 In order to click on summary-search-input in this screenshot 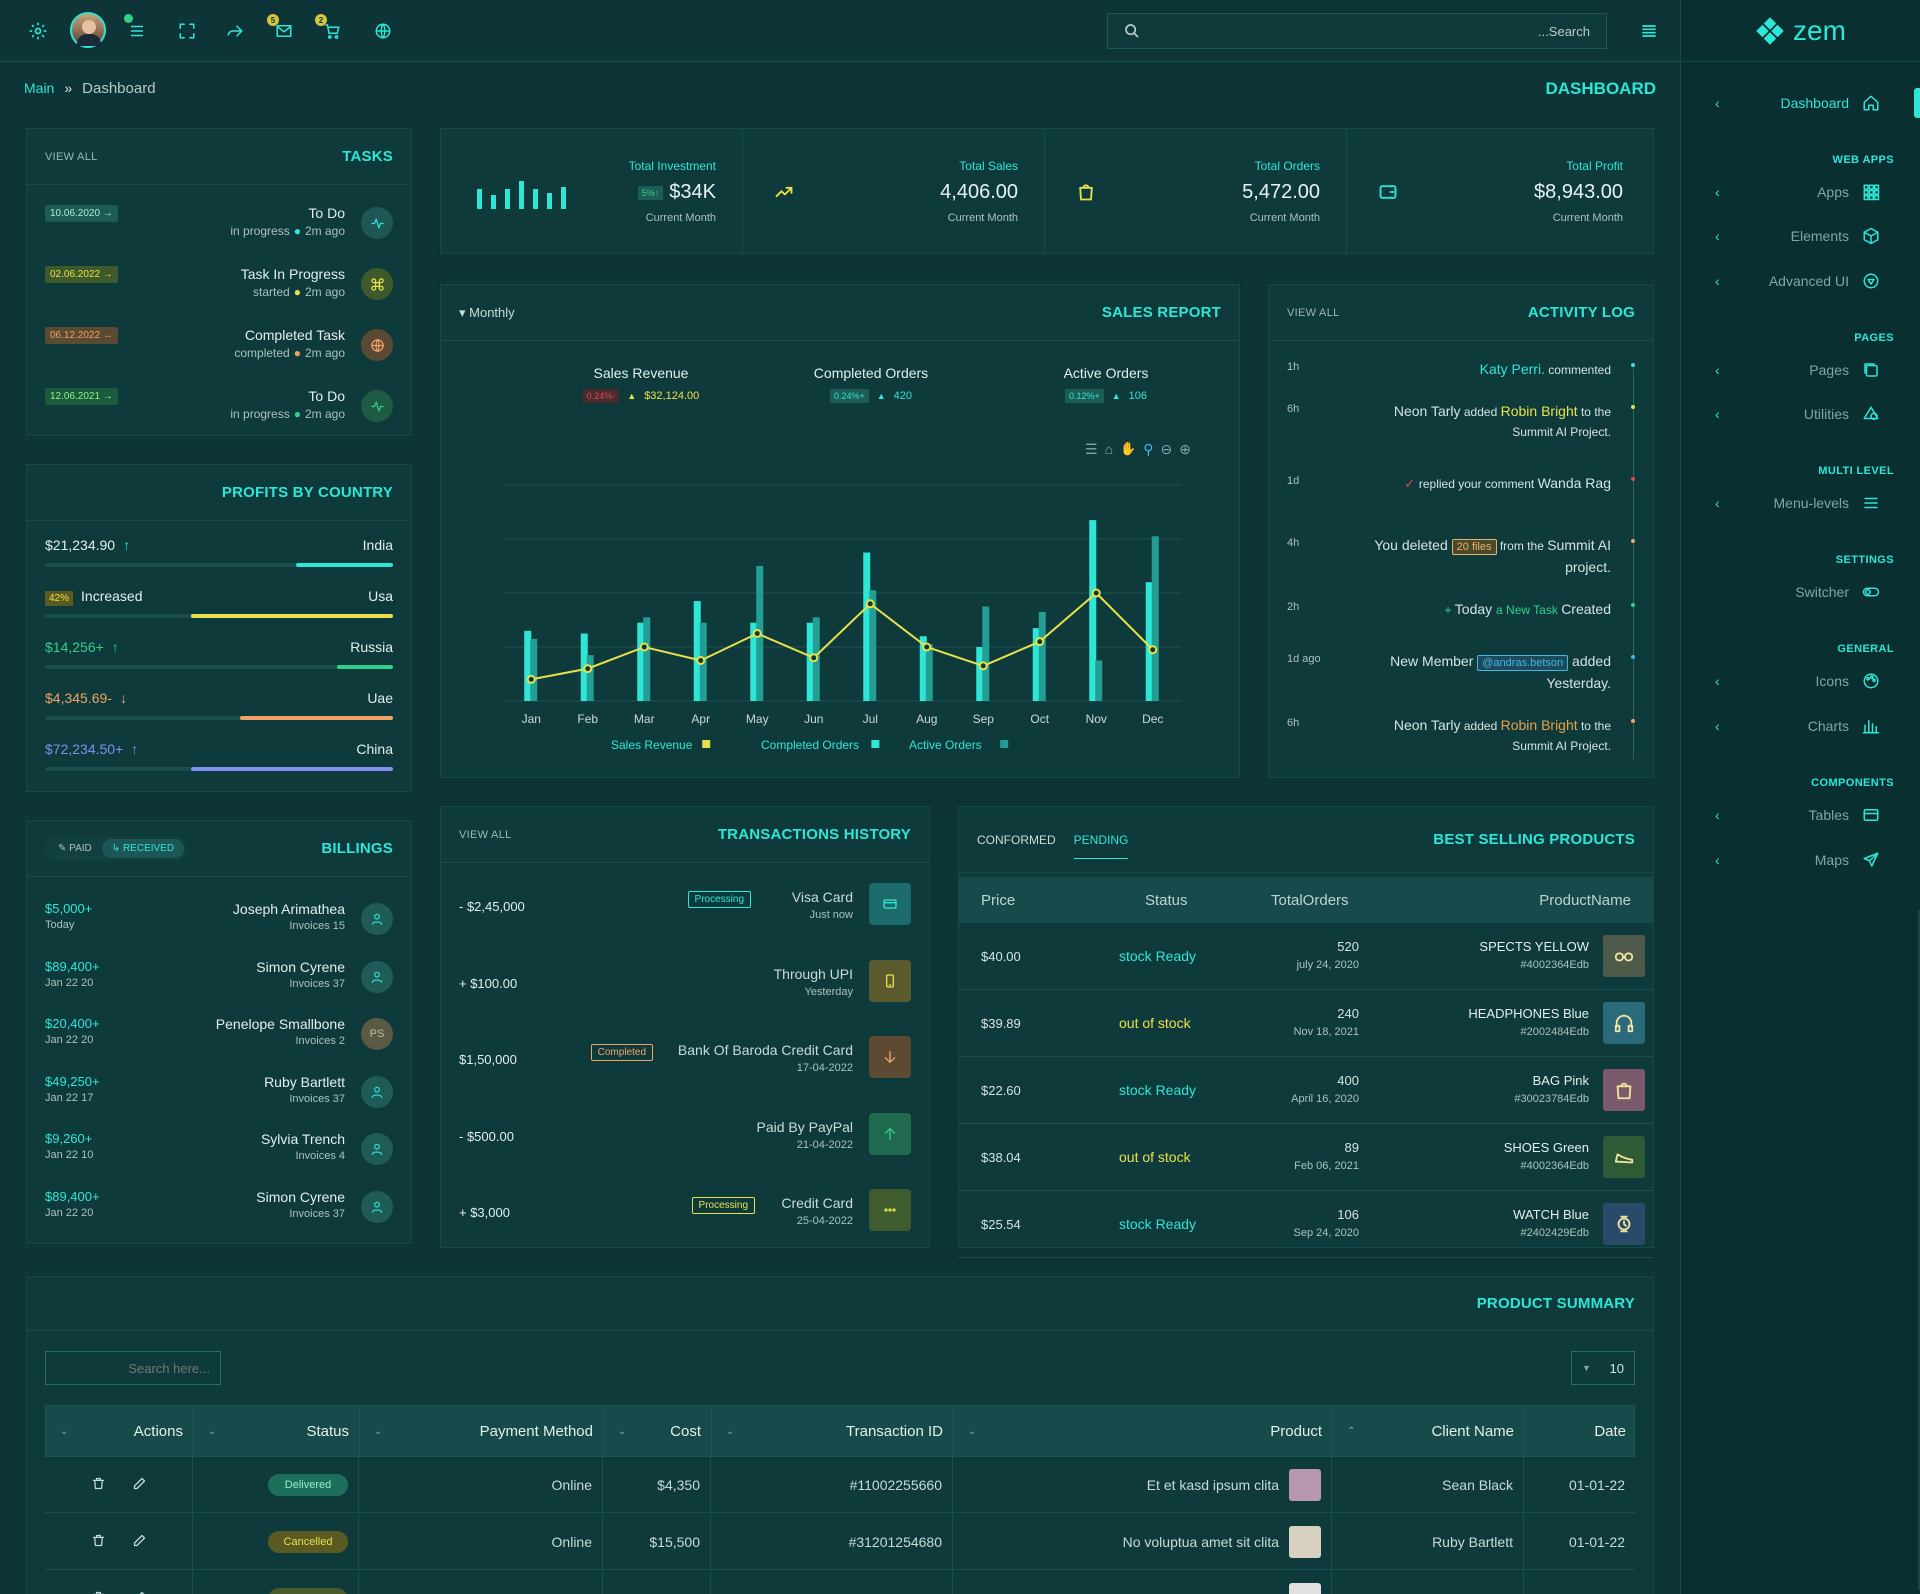, I will do `click(133, 1368)`.